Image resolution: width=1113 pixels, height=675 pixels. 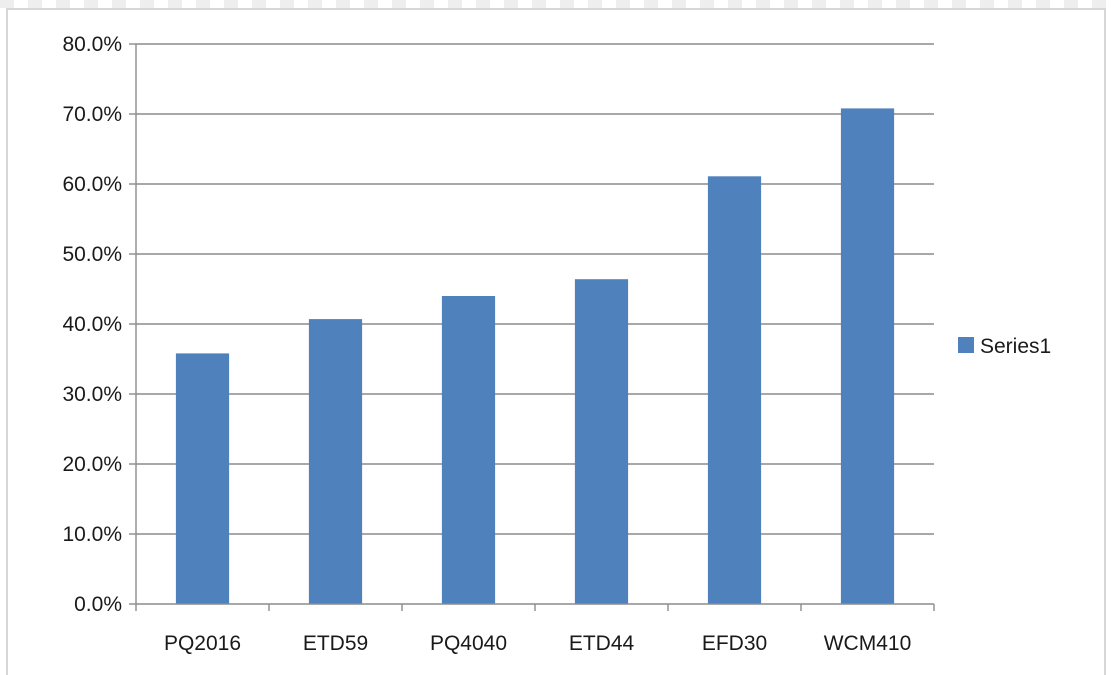 I want to click on y-tick-label: 20.0%, so click(x=92, y=464).